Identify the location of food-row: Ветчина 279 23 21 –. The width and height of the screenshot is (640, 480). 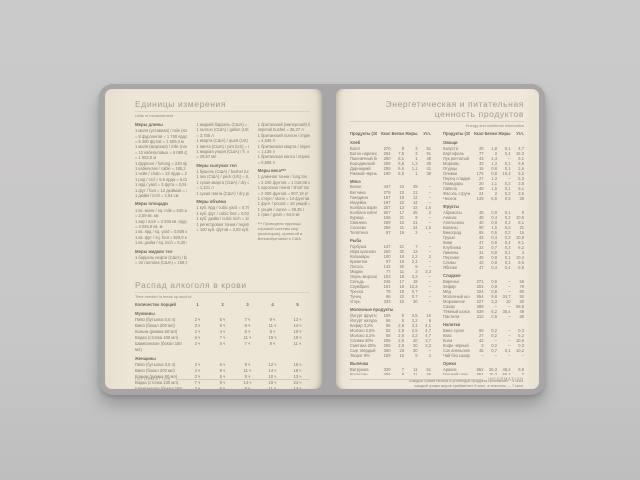
(390, 192).